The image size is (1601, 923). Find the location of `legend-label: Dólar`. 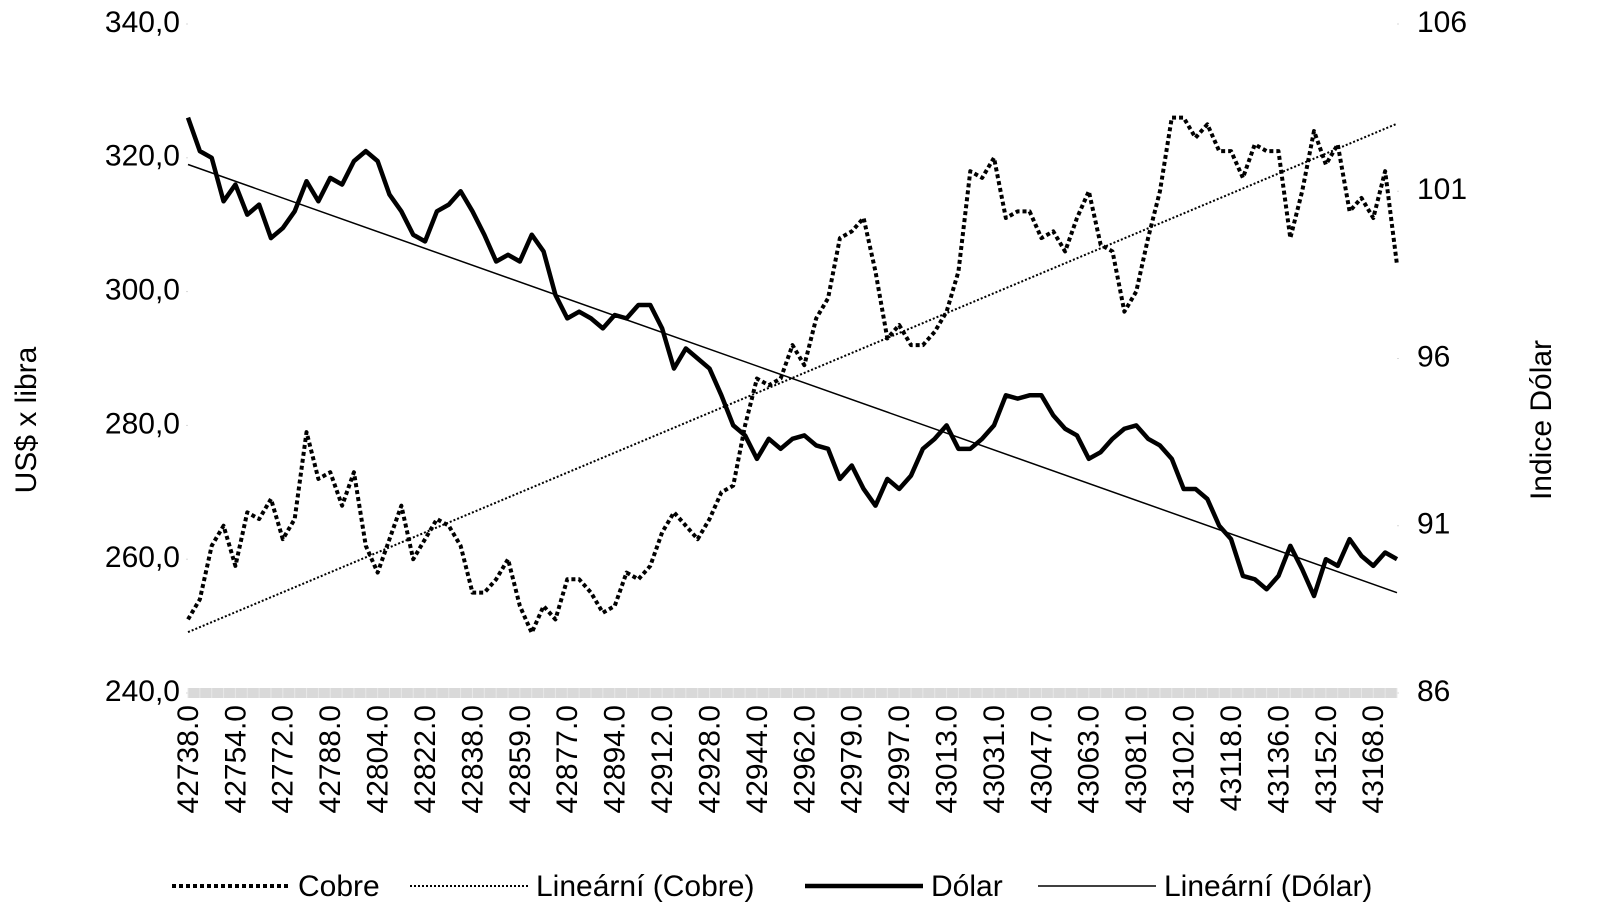

legend-label: Dólar is located at coordinates (967, 886).